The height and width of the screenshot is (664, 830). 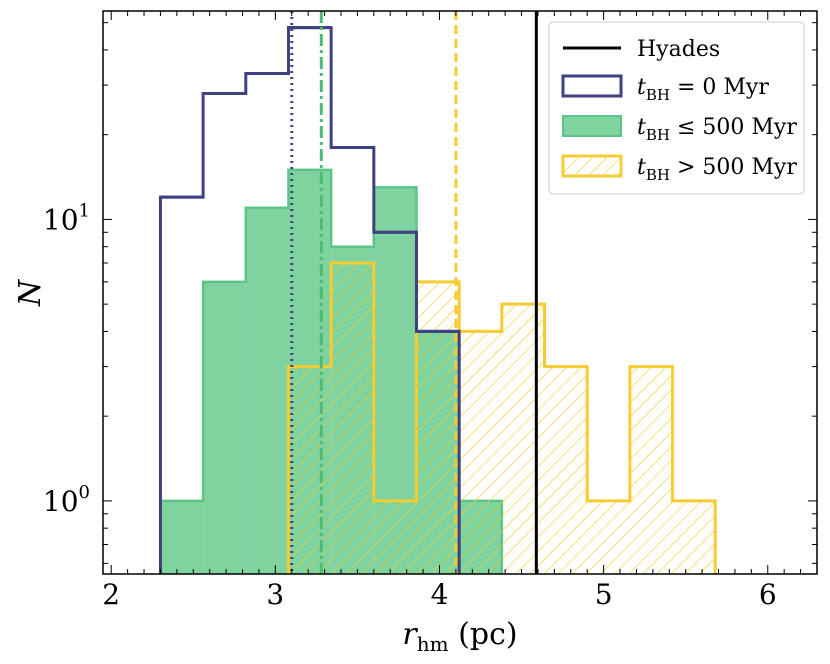 I want to click on legend-swatch-green, so click(x=592, y=126).